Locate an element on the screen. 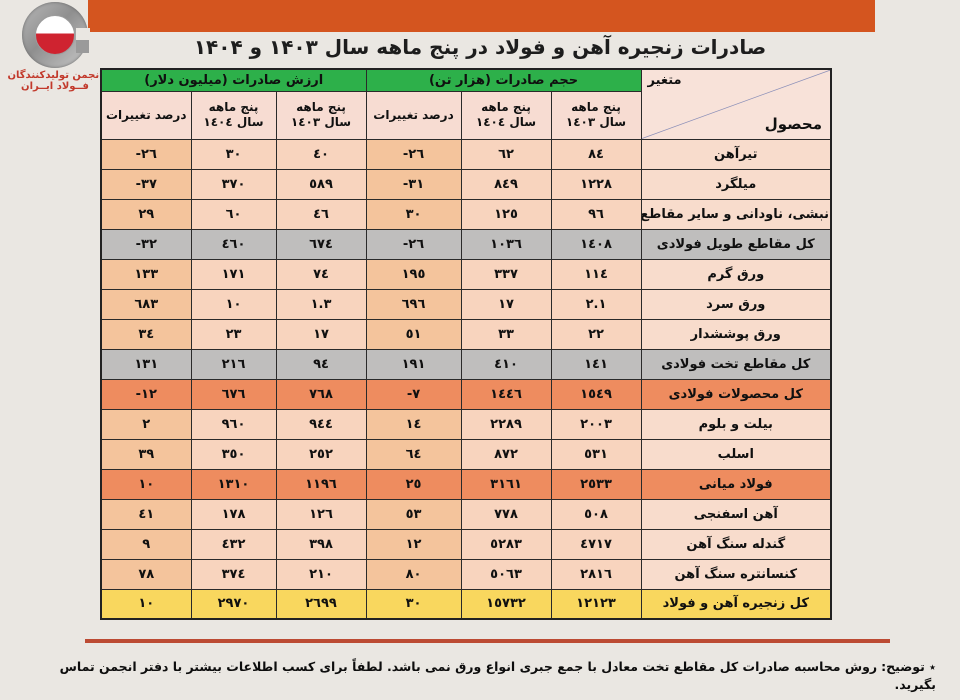 The image size is (960, 700). table-row: کل محصولات فولادی ١٥٤٩ ١٤٤٦ -٧ ٧٦٨ ٦٧٦ -١٢ is located at coordinates (466, 394).